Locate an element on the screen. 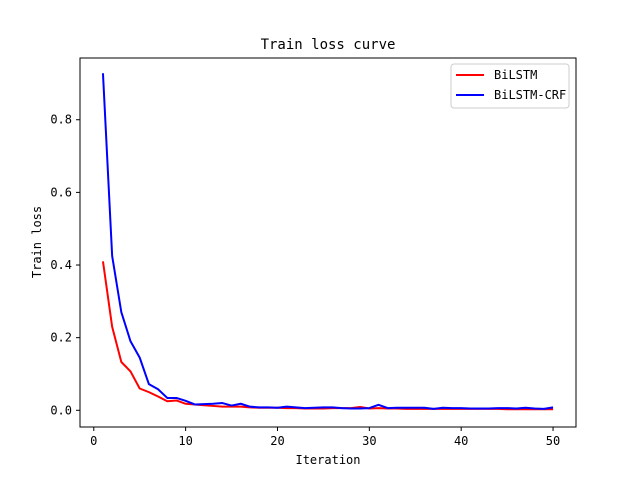 The width and height of the screenshot is (640, 480). x-axis: 0 10 20 30 40 50 is located at coordinates (325, 437).